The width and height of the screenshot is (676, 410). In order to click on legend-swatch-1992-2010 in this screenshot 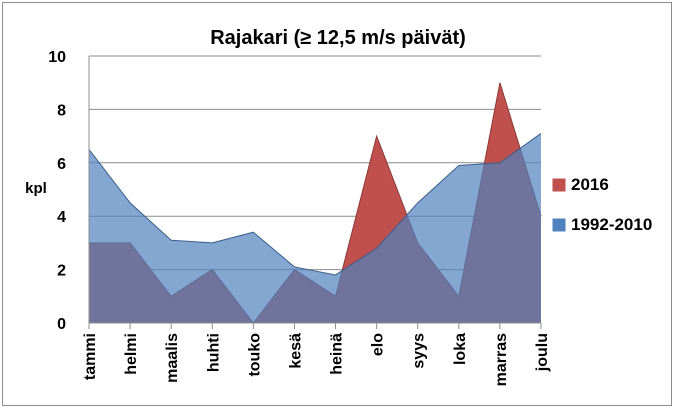, I will do `click(559, 225)`.